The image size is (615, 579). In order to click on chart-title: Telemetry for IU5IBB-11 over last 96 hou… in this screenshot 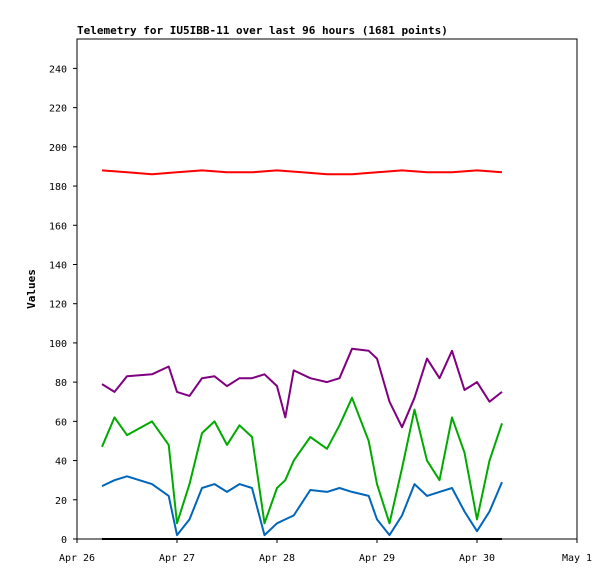, I will do `click(262, 30)`.